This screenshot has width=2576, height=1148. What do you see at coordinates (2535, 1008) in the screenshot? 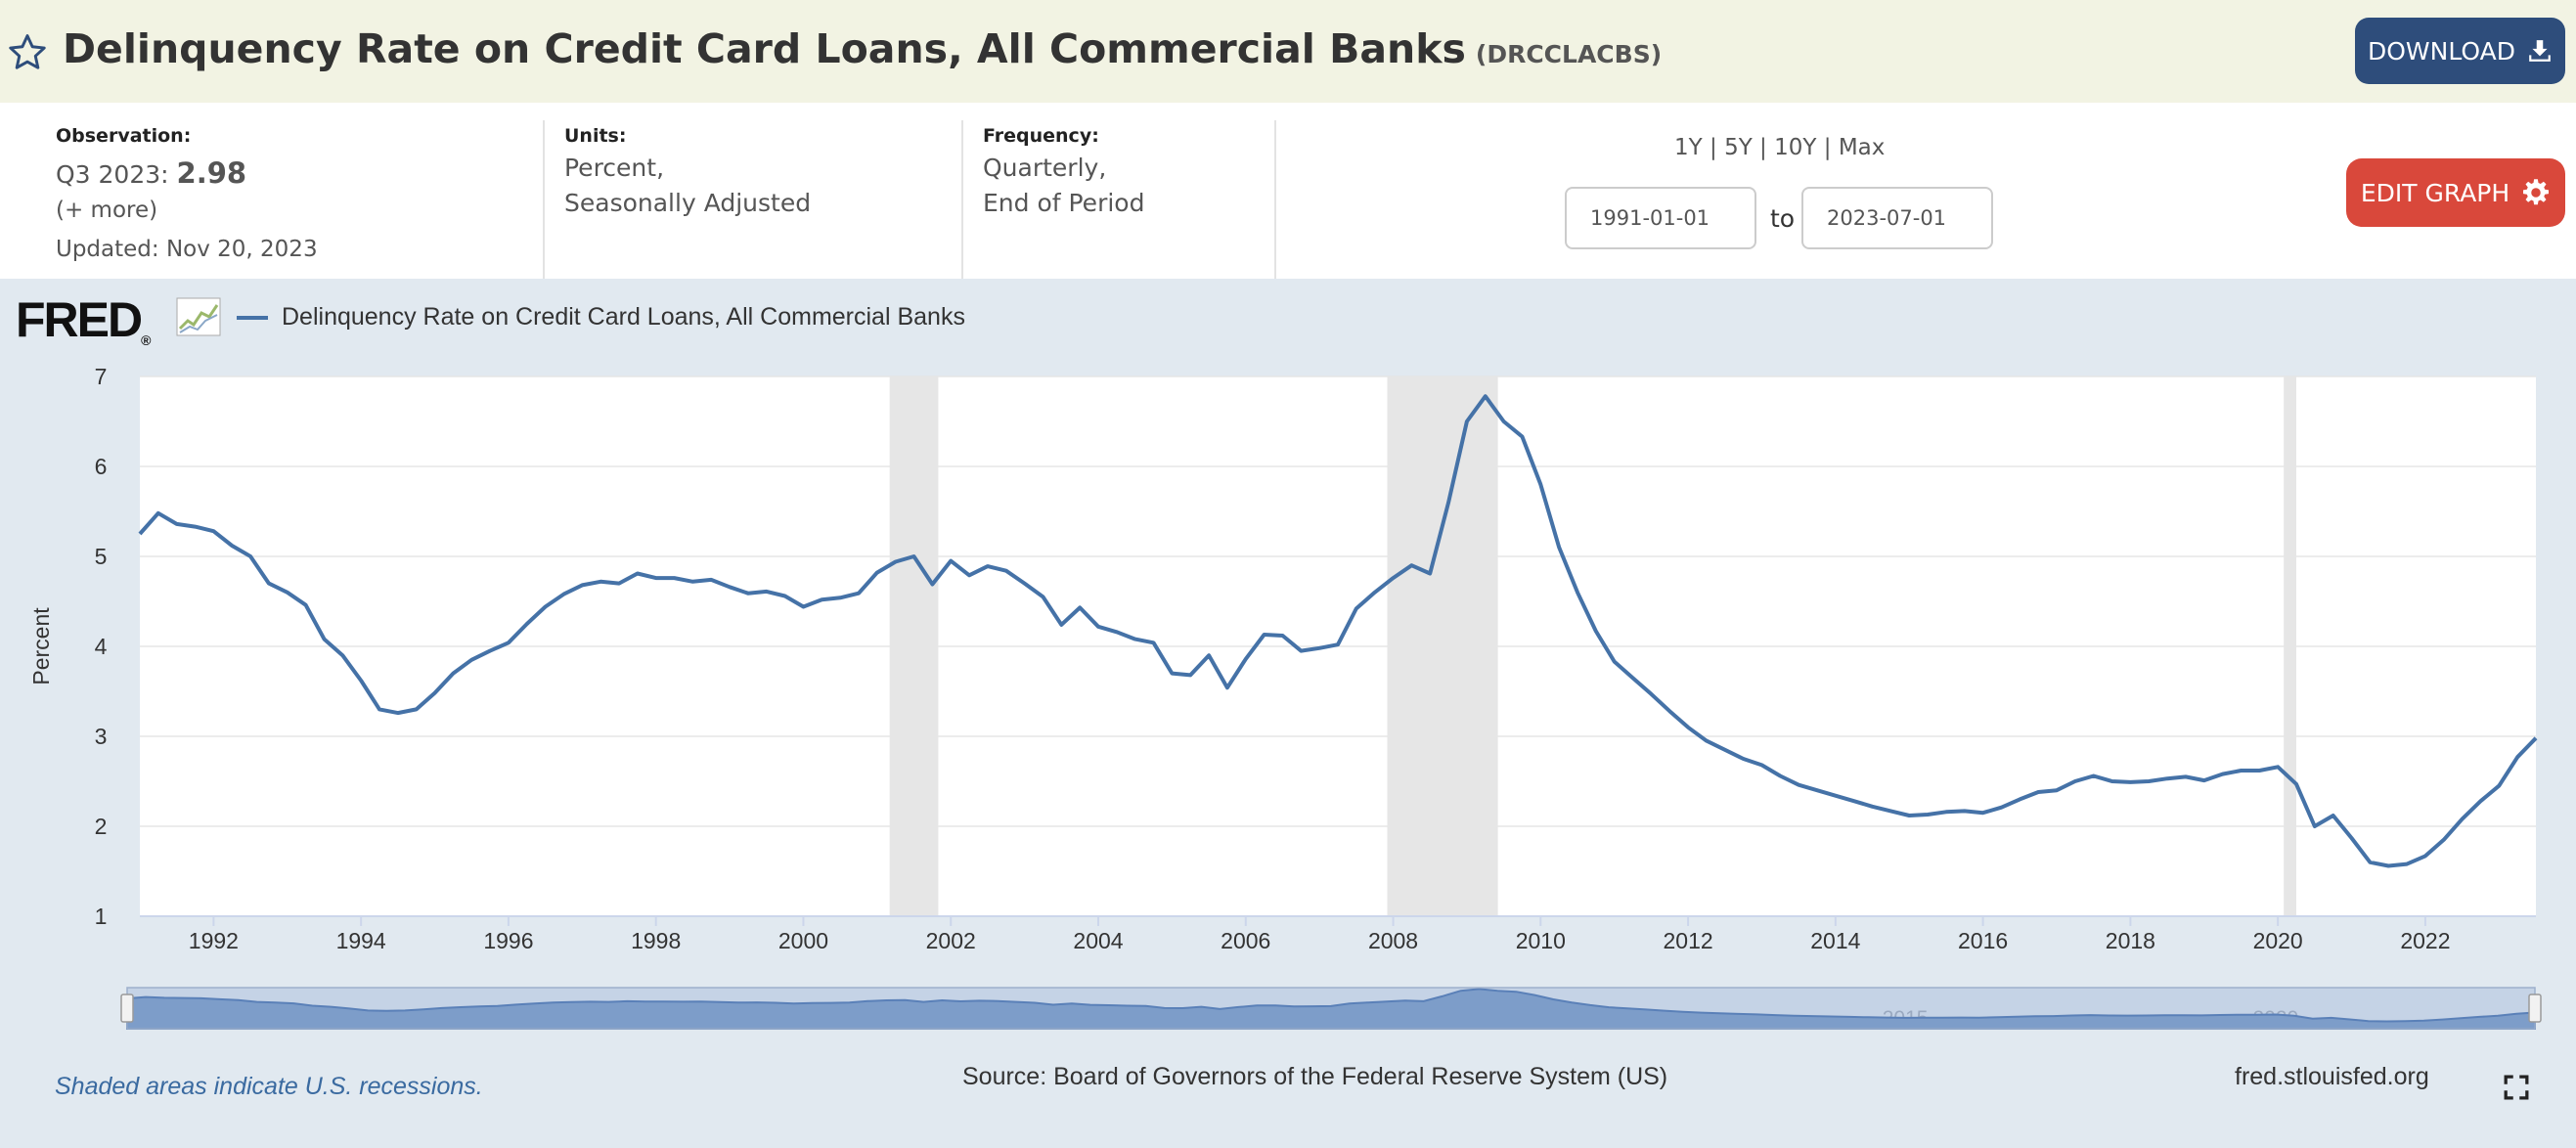
I see `navigator-handle-right` at bounding box center [2535, 1008].